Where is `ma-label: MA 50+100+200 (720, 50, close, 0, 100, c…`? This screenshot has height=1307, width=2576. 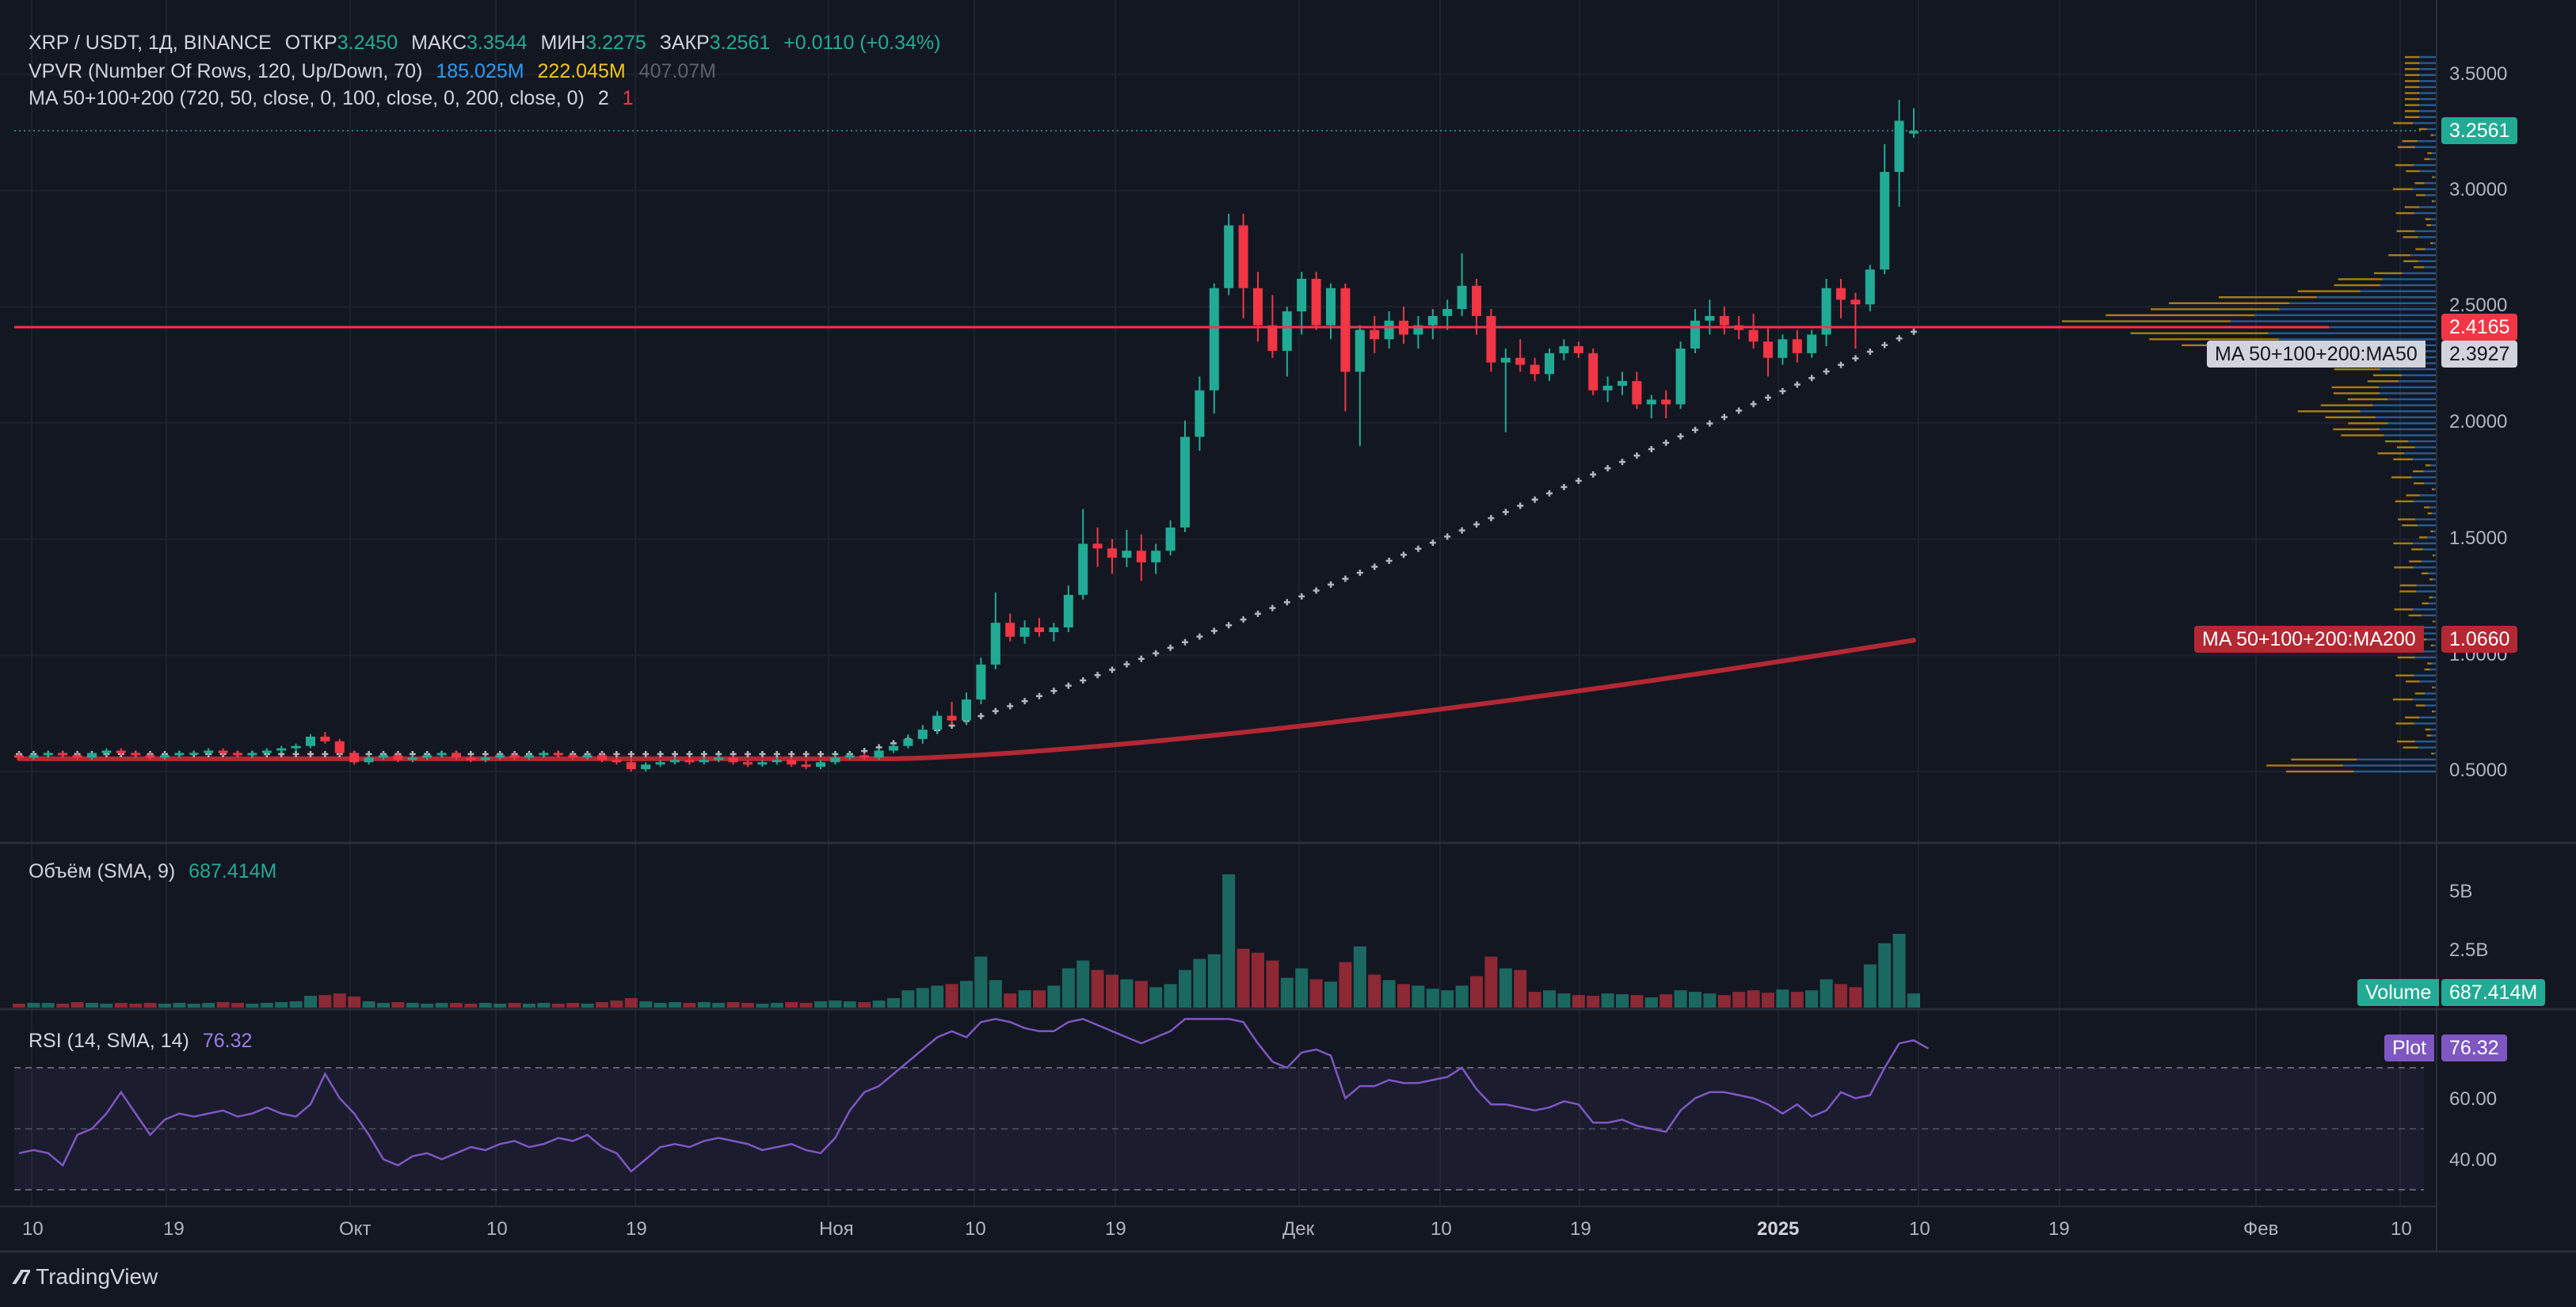 ma-label: MA 50+100+200 (720, 50, close, 0, 100, c… is located at coordinates (307, 98).